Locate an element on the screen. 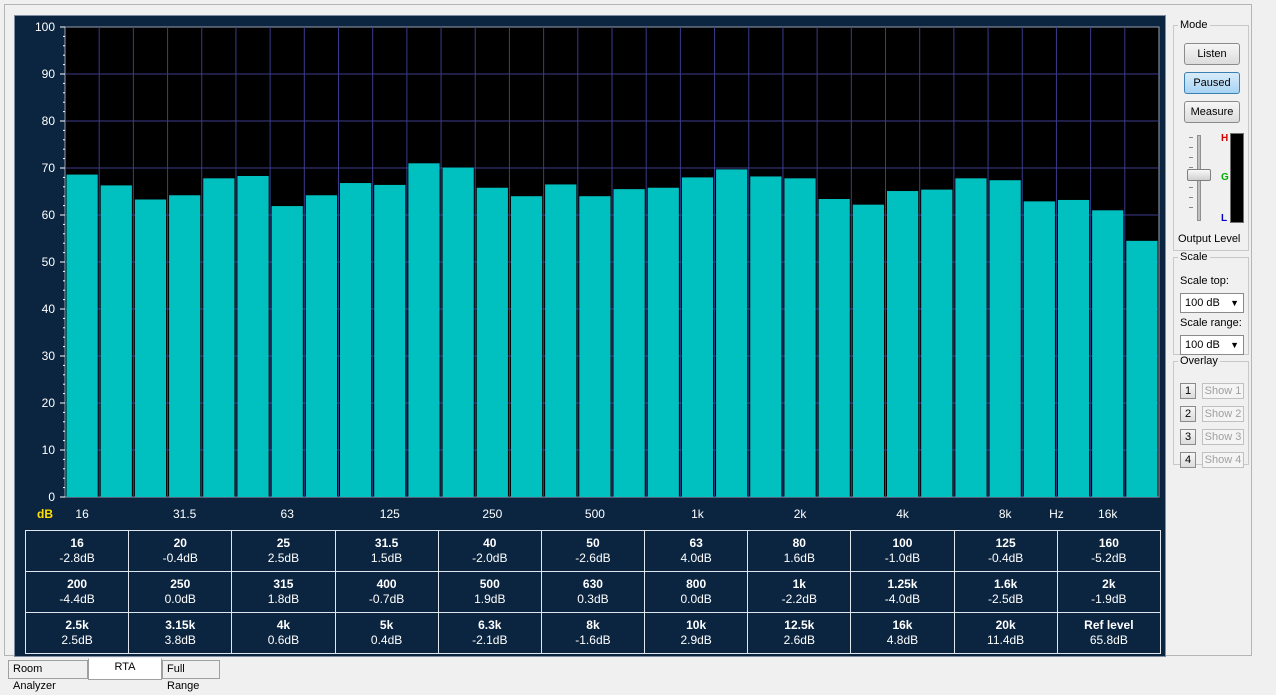 This screenshot has width=1276, height=695. table-cell: 4k 0.6dB is located at coordinates (283, 633).